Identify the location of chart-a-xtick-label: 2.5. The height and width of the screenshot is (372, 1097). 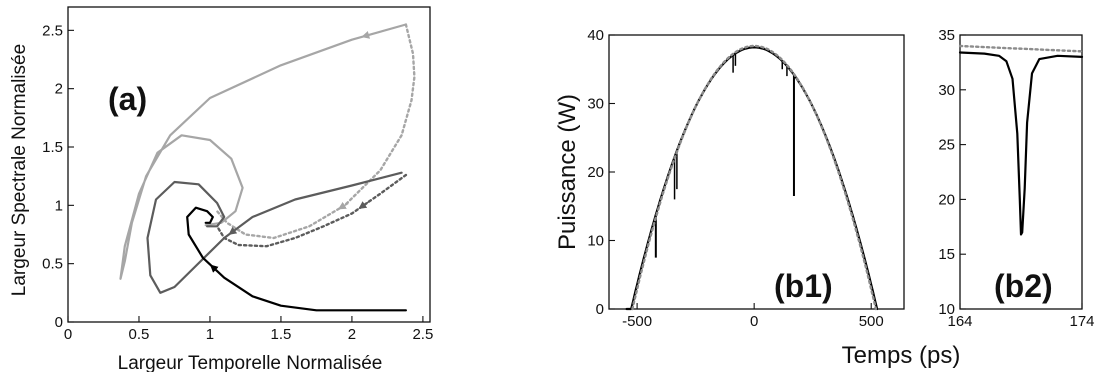
(422, 334).